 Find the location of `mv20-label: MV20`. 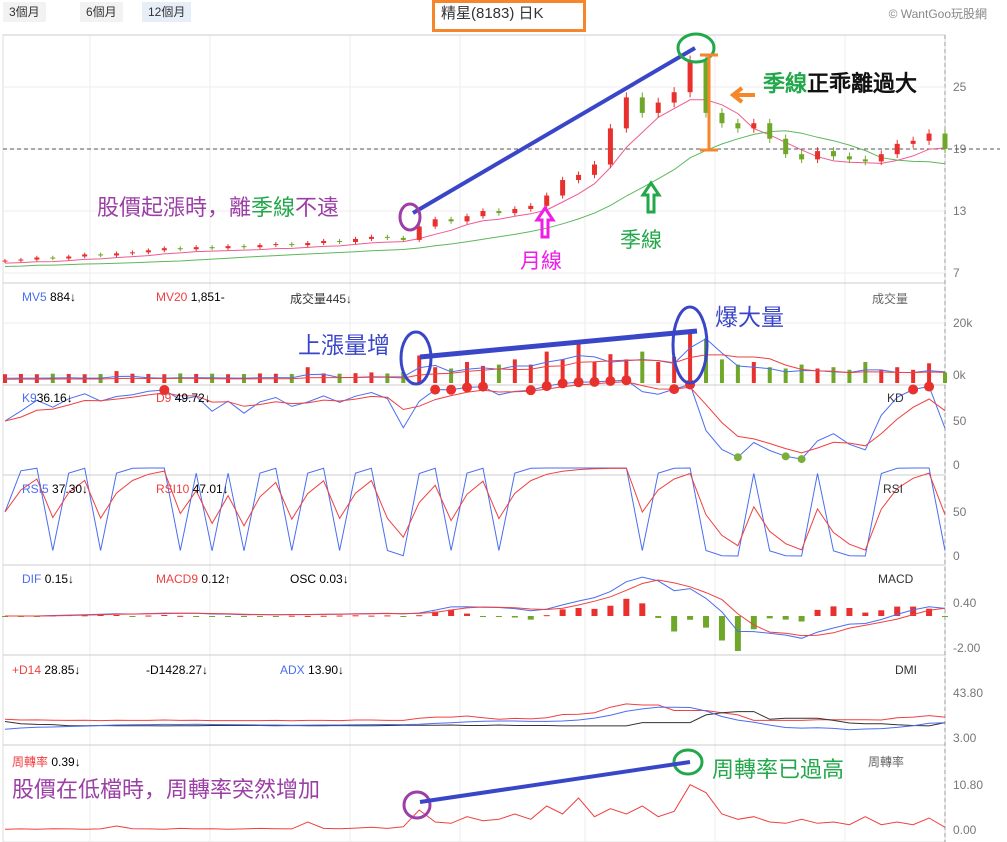

mv20-label: MV20 is located at coordinates (172, 297).